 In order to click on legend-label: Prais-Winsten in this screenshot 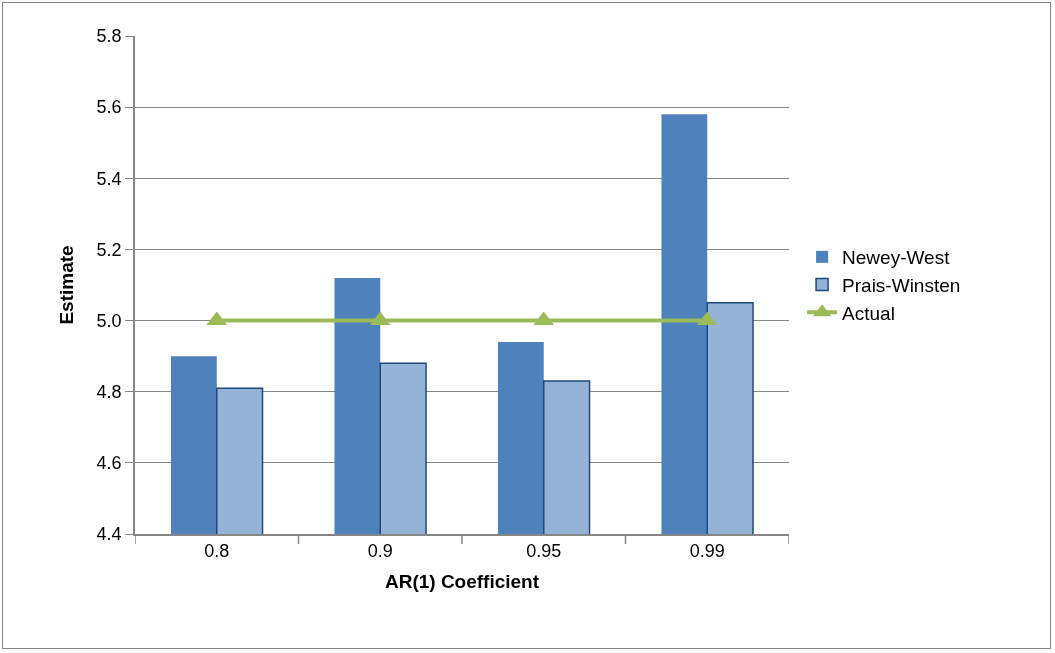, I will do `click(901, 285)`.